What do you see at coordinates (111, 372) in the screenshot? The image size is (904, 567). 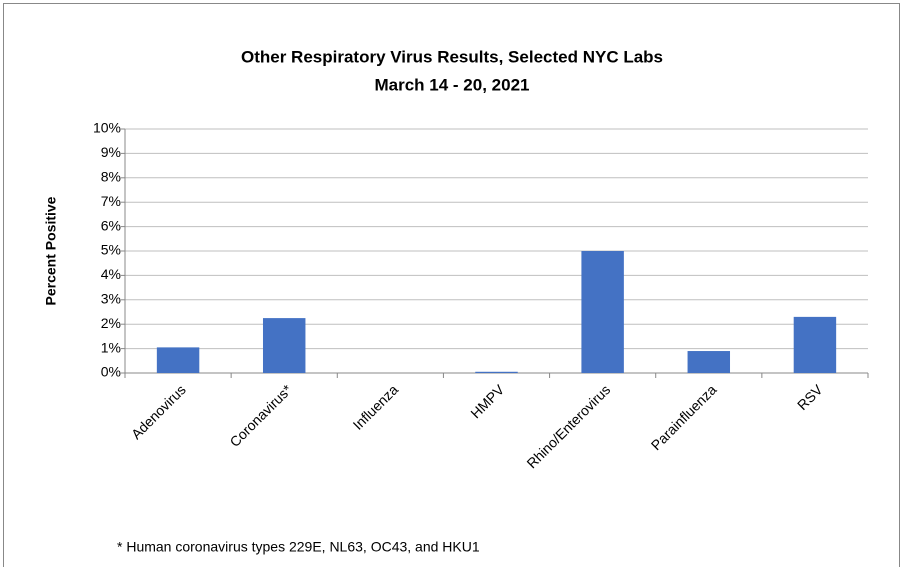 I see `y-tick-label: 0%` at bounding box center [111, 372].